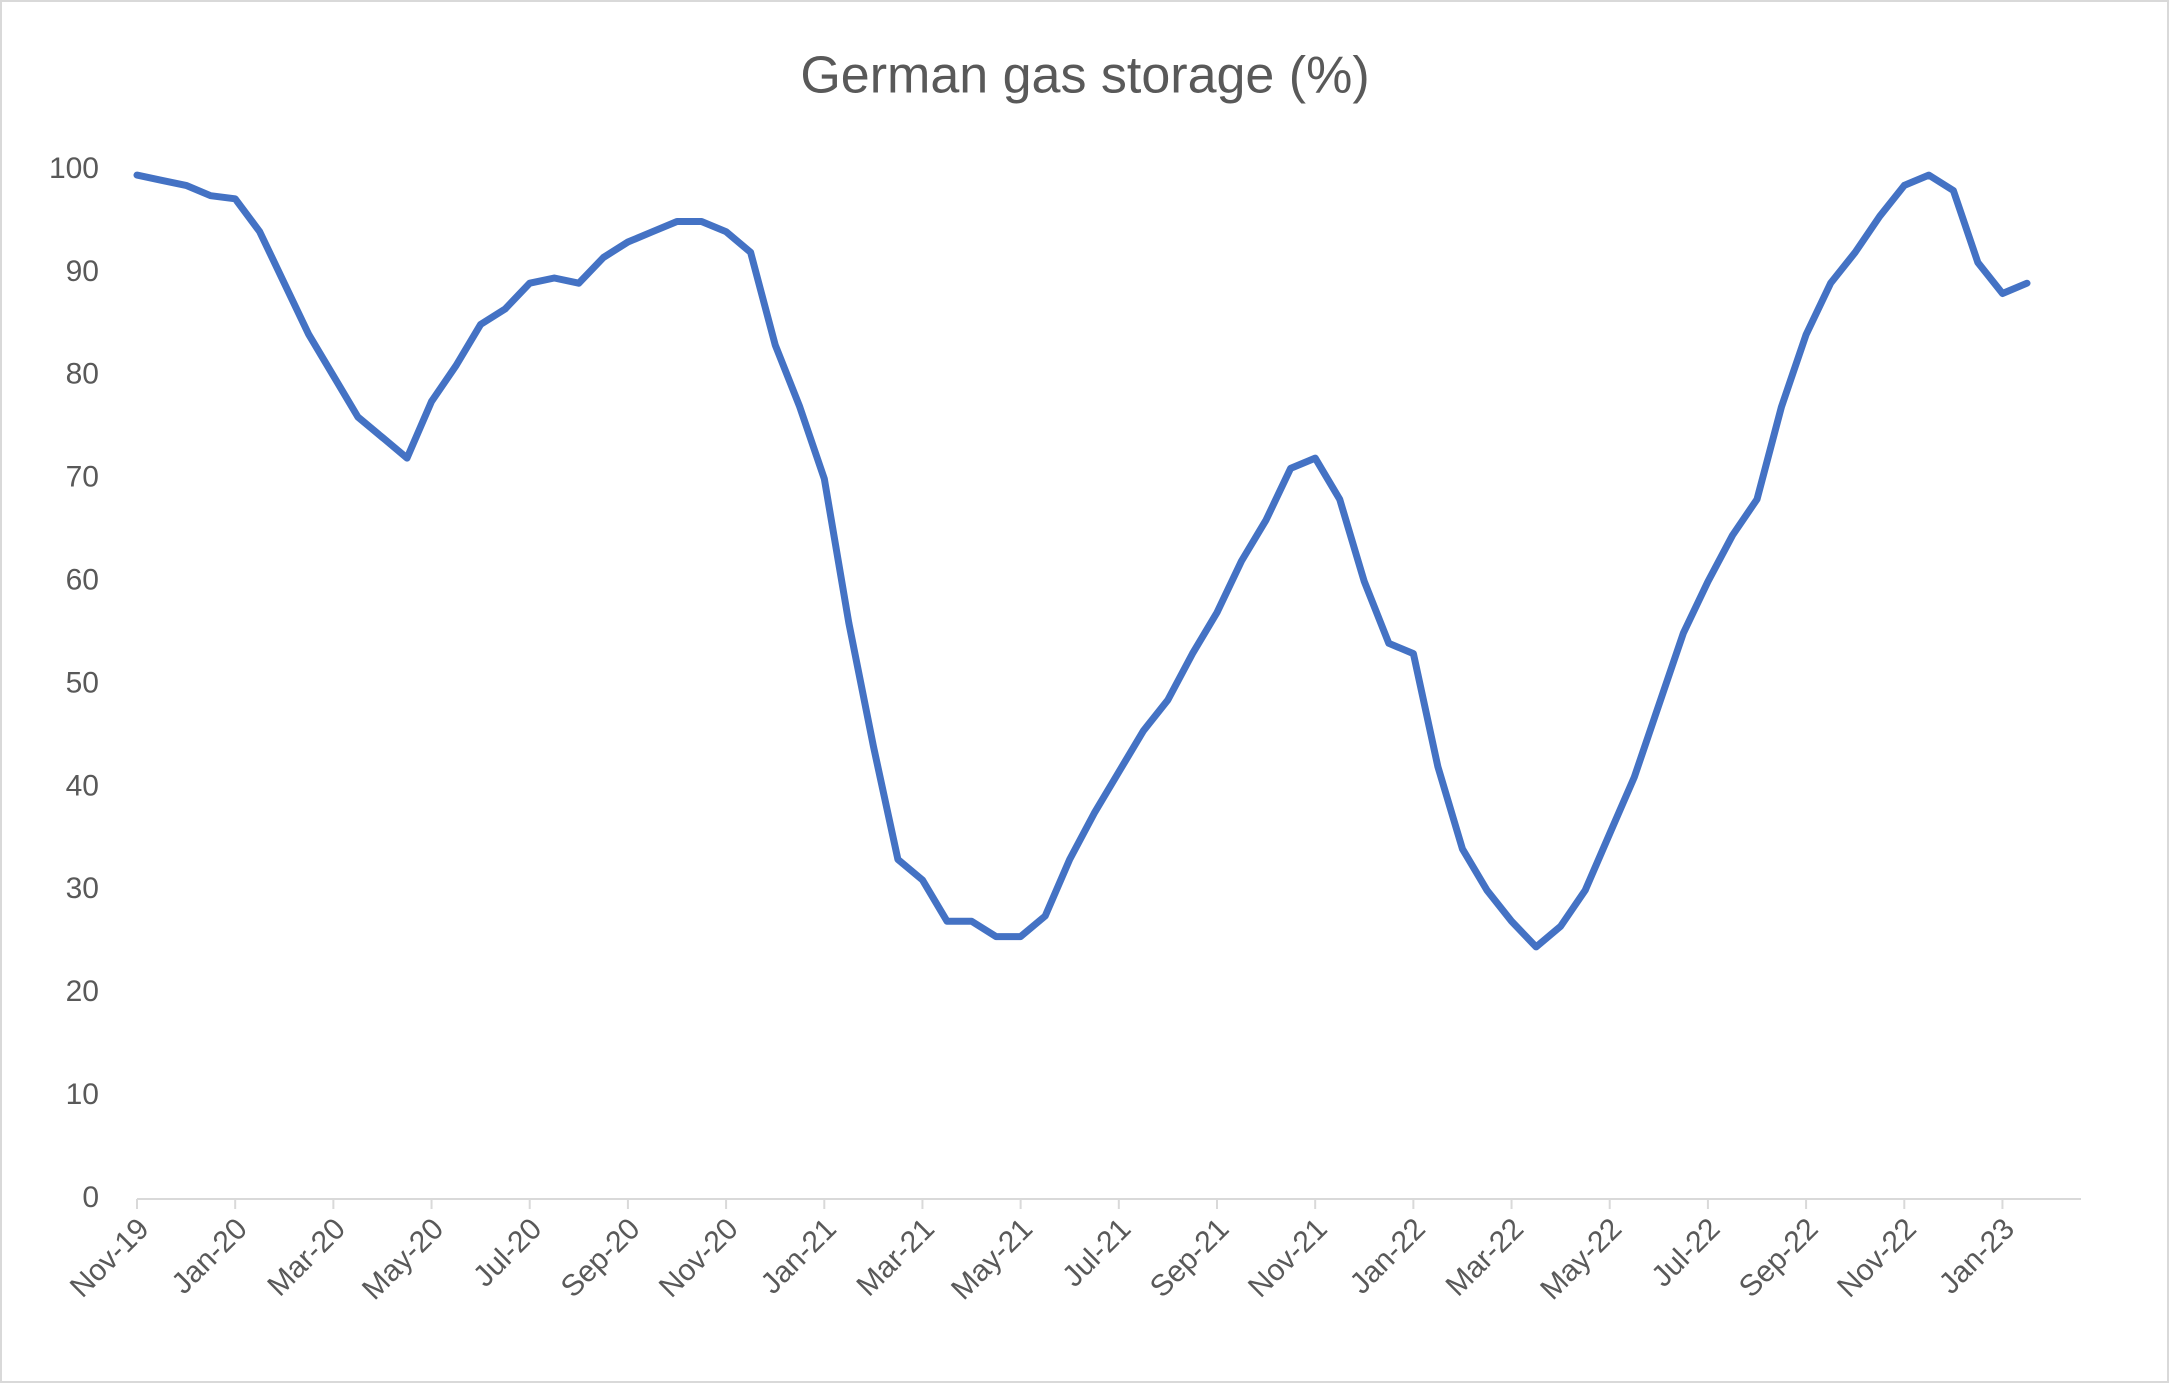 This screenshot has width=2169, height=1383. Describe the element at coordinates (82, 271) in the screenshot. I see `y-tick-label: 90` at that location.